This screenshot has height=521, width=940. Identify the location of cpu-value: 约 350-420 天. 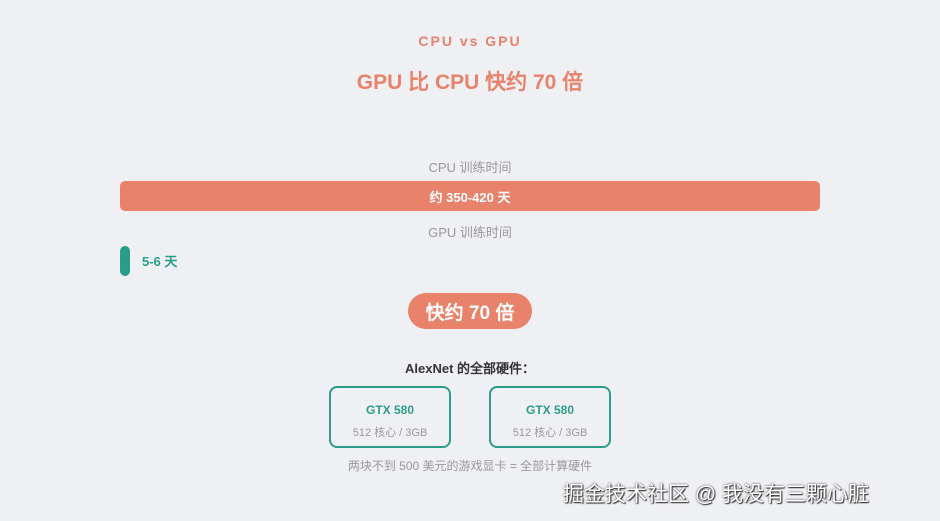
(470, 197).